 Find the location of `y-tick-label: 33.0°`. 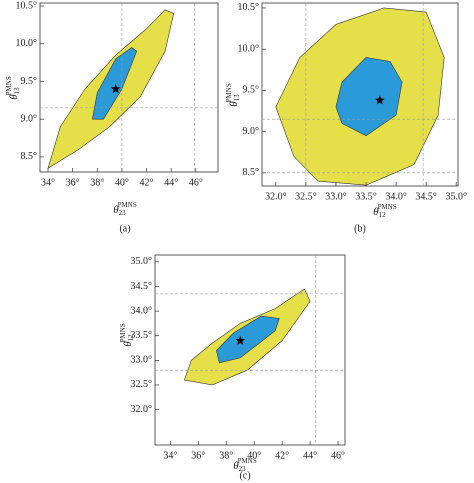

y-tick-label: 33.0° is located at coordinates (142, 360).